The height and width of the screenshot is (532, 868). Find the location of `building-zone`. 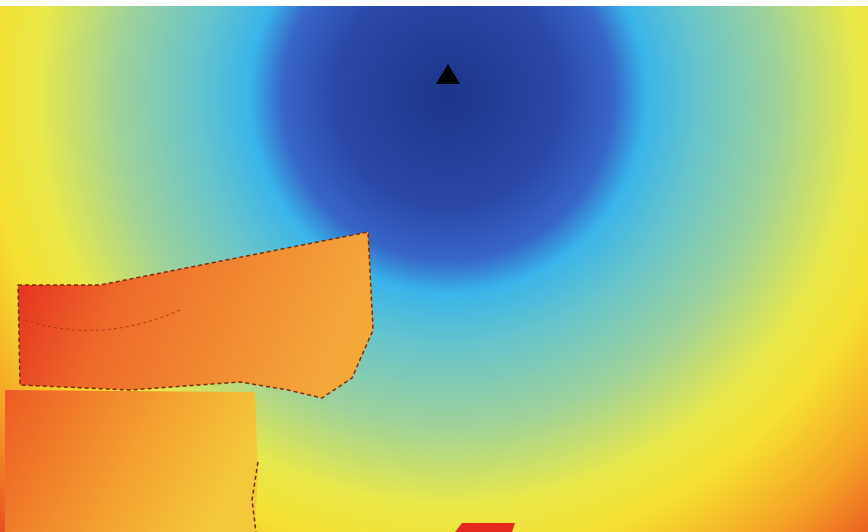

building-zone is located at coordinates (195, 315).